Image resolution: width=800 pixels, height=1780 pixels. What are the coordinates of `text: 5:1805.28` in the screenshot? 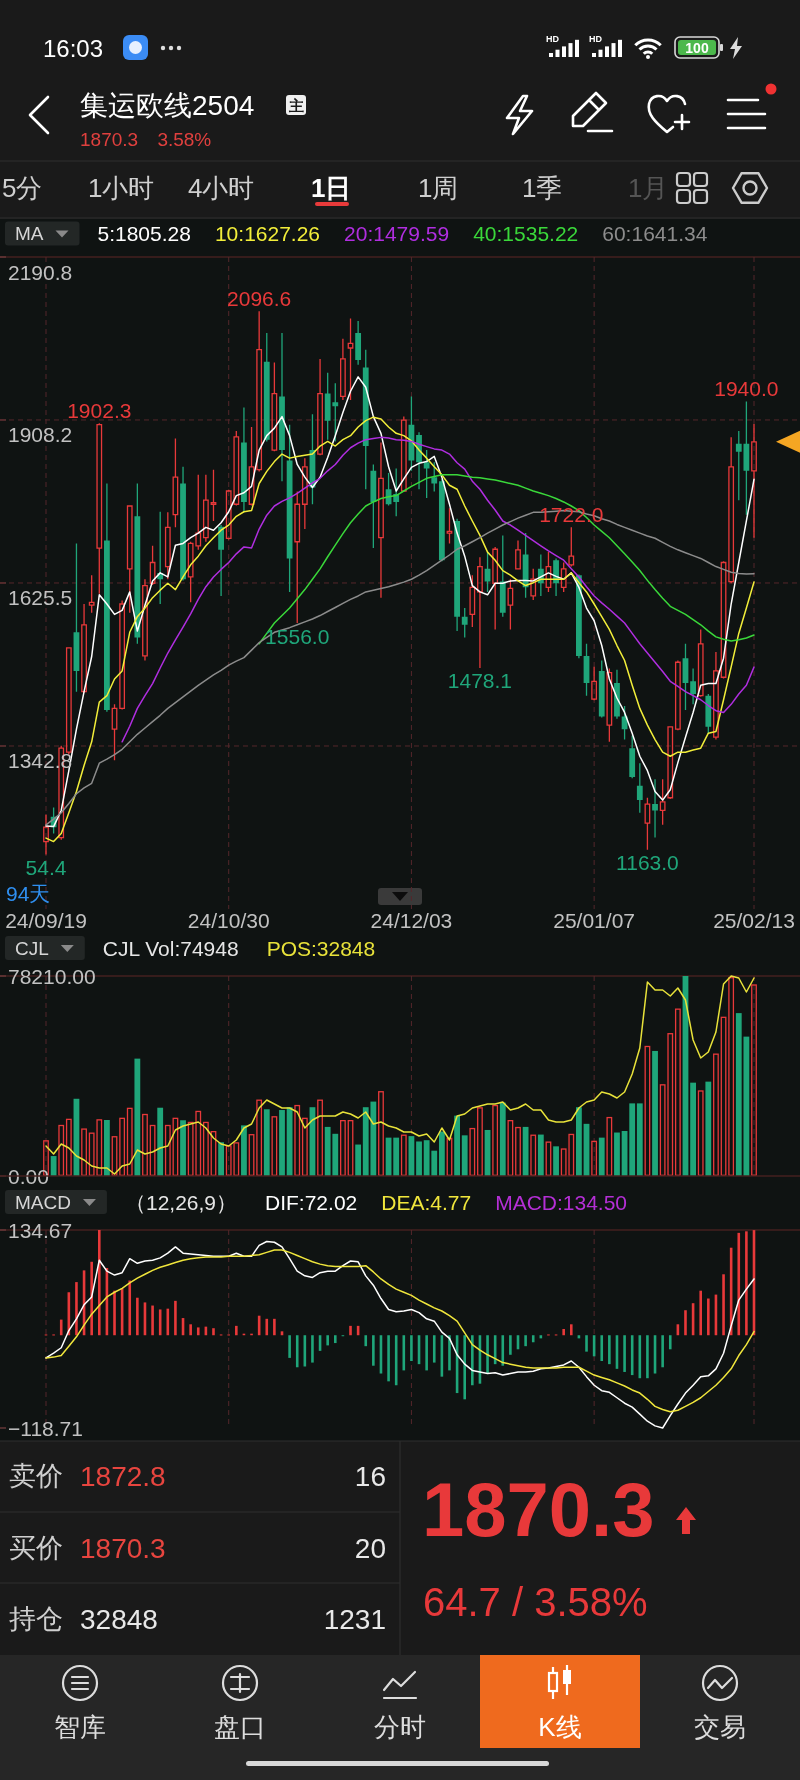 It's located at (144, 233).